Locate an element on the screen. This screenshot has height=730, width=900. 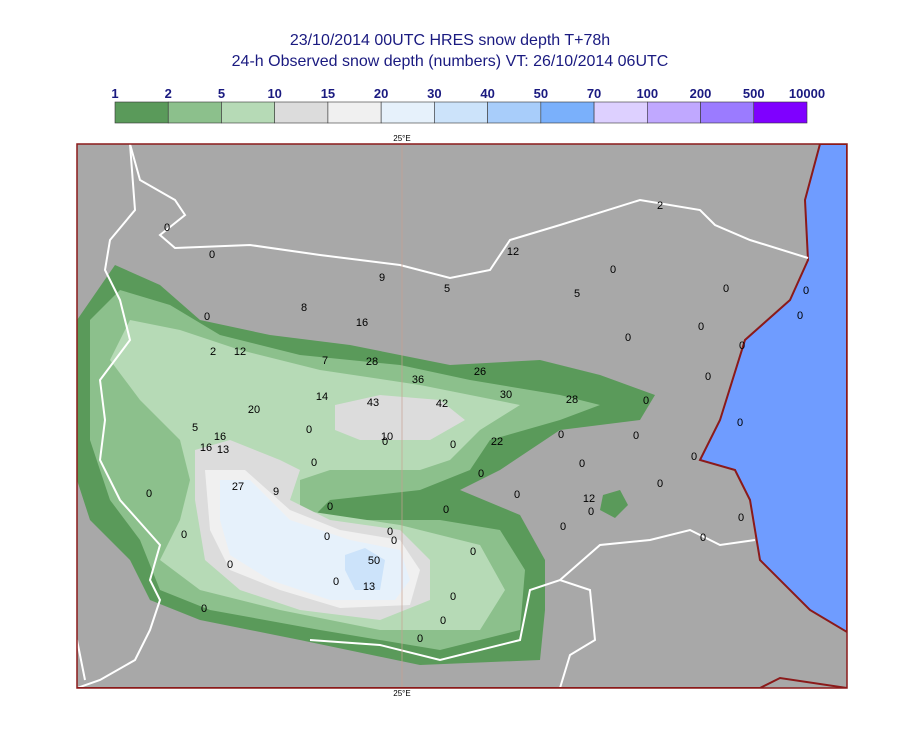
colorbar-label: 50 is located at coordinates (541, 93).